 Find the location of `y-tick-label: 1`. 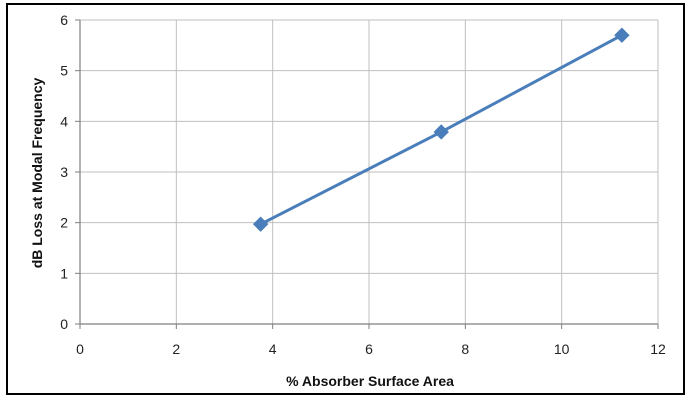

y-tick-label: 1 is located at coordinates (64, 273).